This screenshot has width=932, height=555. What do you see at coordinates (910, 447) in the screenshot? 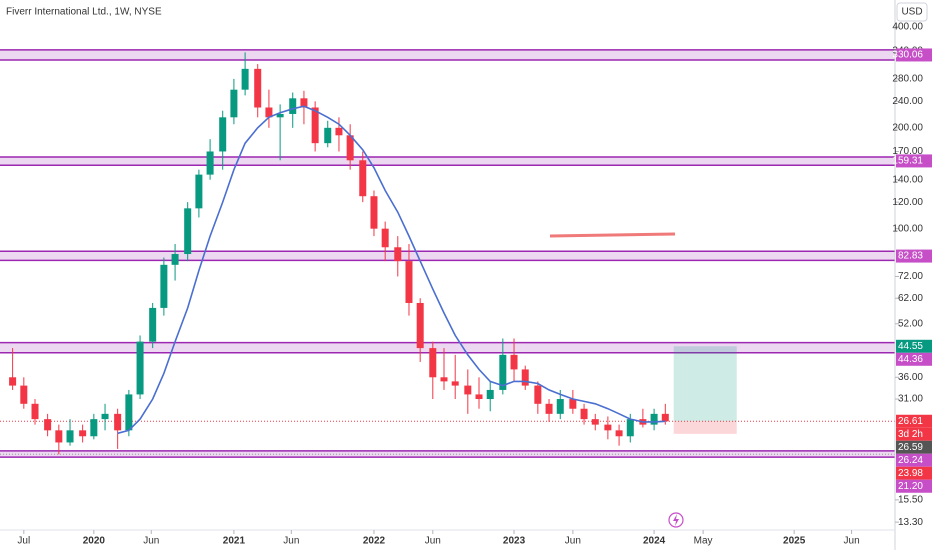
I see `price-label: 26.59` at bounding box center [910, 447].